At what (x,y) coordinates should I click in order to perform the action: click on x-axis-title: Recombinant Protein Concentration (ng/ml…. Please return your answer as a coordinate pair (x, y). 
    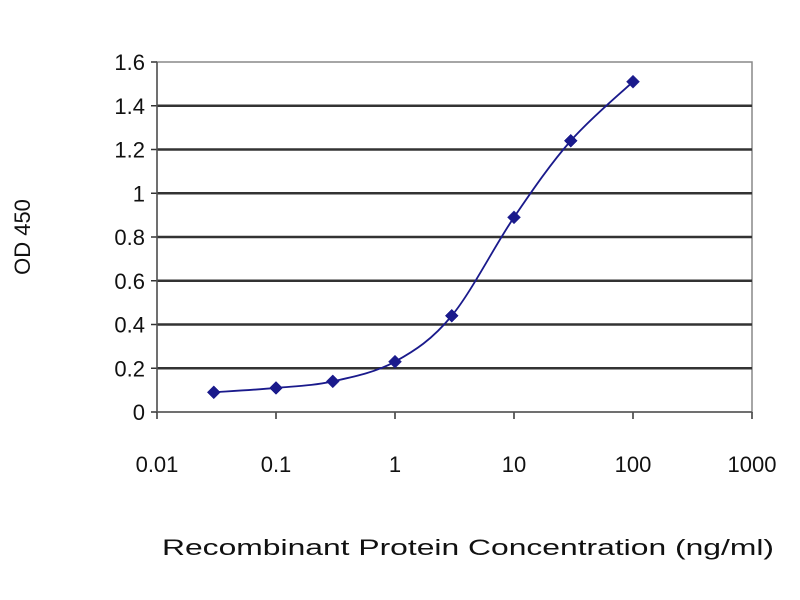
    Looking at the image, I should click on (468, 547).